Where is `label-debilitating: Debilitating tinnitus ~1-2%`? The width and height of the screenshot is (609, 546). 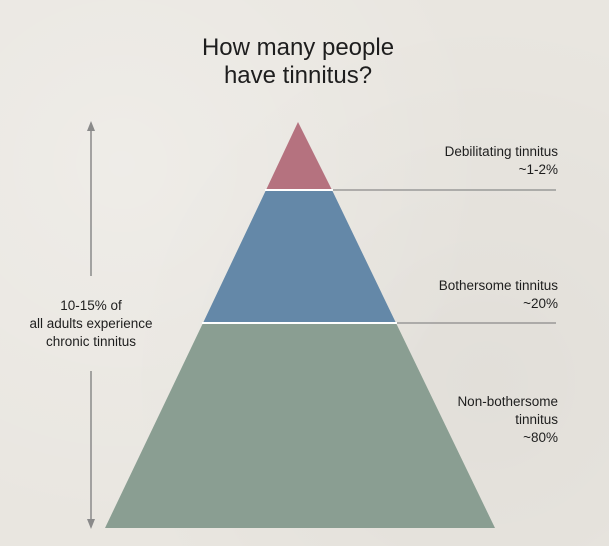 label-debilitating: Debilitating tinnitus ~1-2% is located at coordinates (501, 161).